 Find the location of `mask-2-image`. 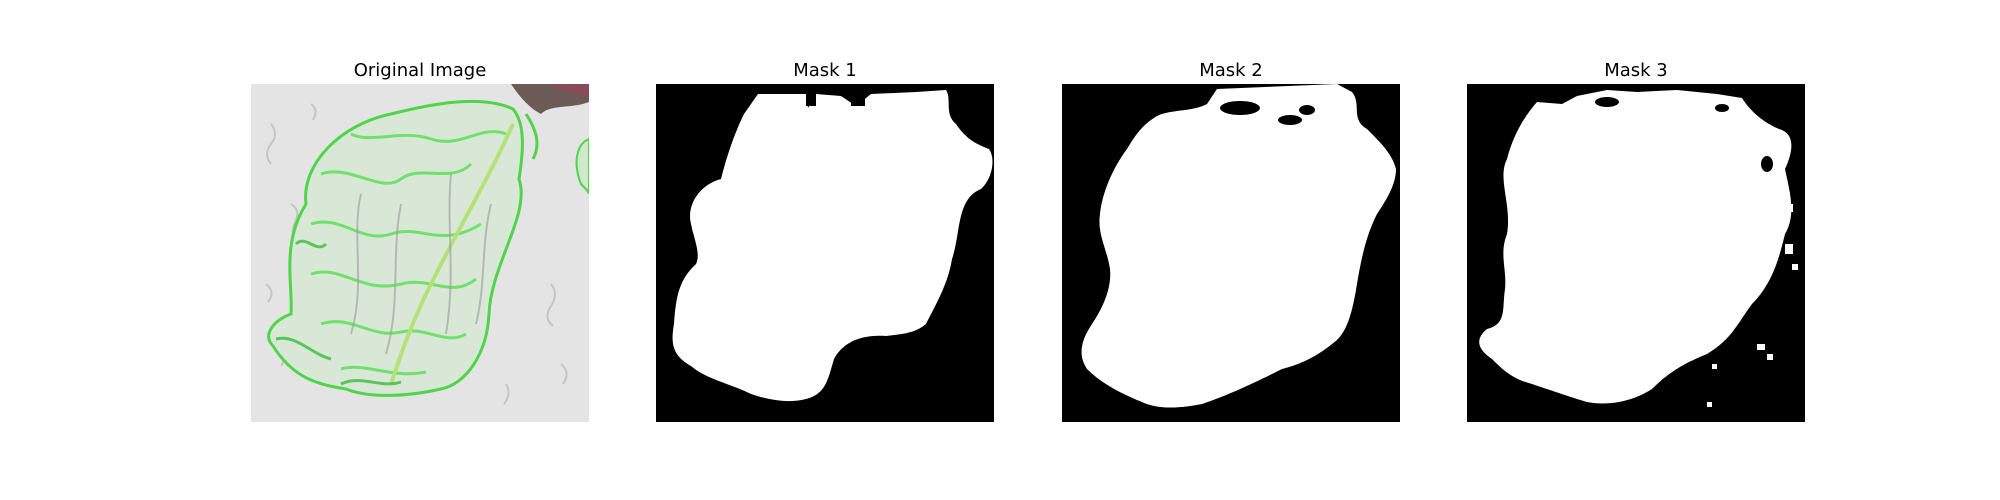

mask-2-image is located at coordinates (1231, 253).